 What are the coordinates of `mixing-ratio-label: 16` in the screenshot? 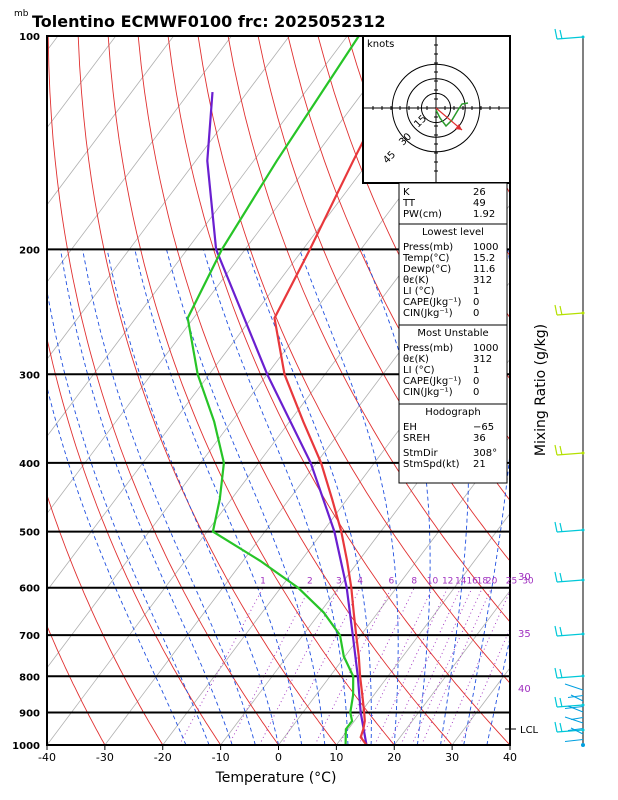 It's located at (472, 582).